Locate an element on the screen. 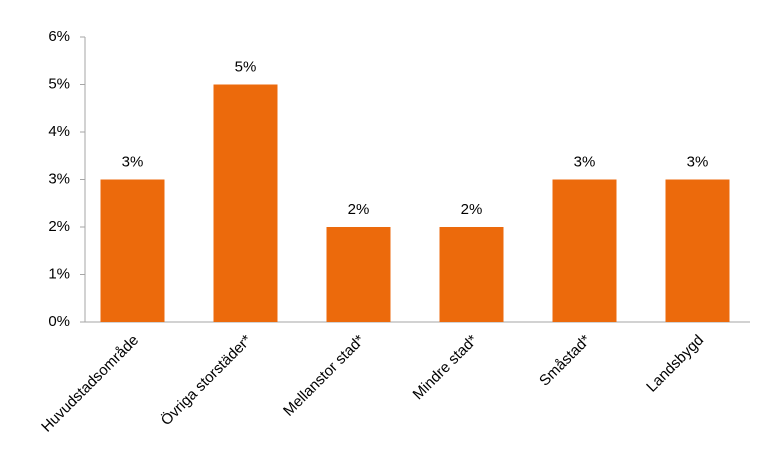  y-tick-label: 5% is located at coordinates (59, 83).